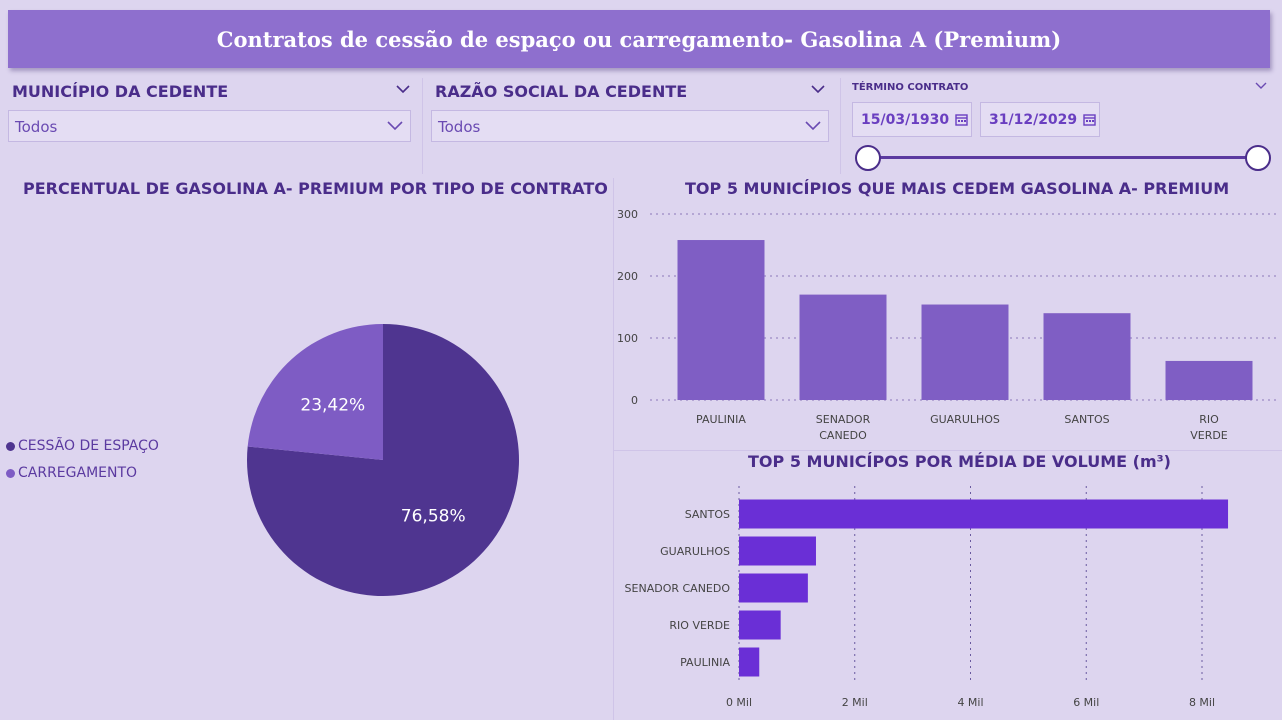 The height and width of the screenshot is (720, 1282). Describe the element at coordinates (959, 461) in the screenshot. I see `hbar-chart-title: TOP 5 MUNICÍPOS POR MÉDIA DE VOLUME (m³)` at that location.